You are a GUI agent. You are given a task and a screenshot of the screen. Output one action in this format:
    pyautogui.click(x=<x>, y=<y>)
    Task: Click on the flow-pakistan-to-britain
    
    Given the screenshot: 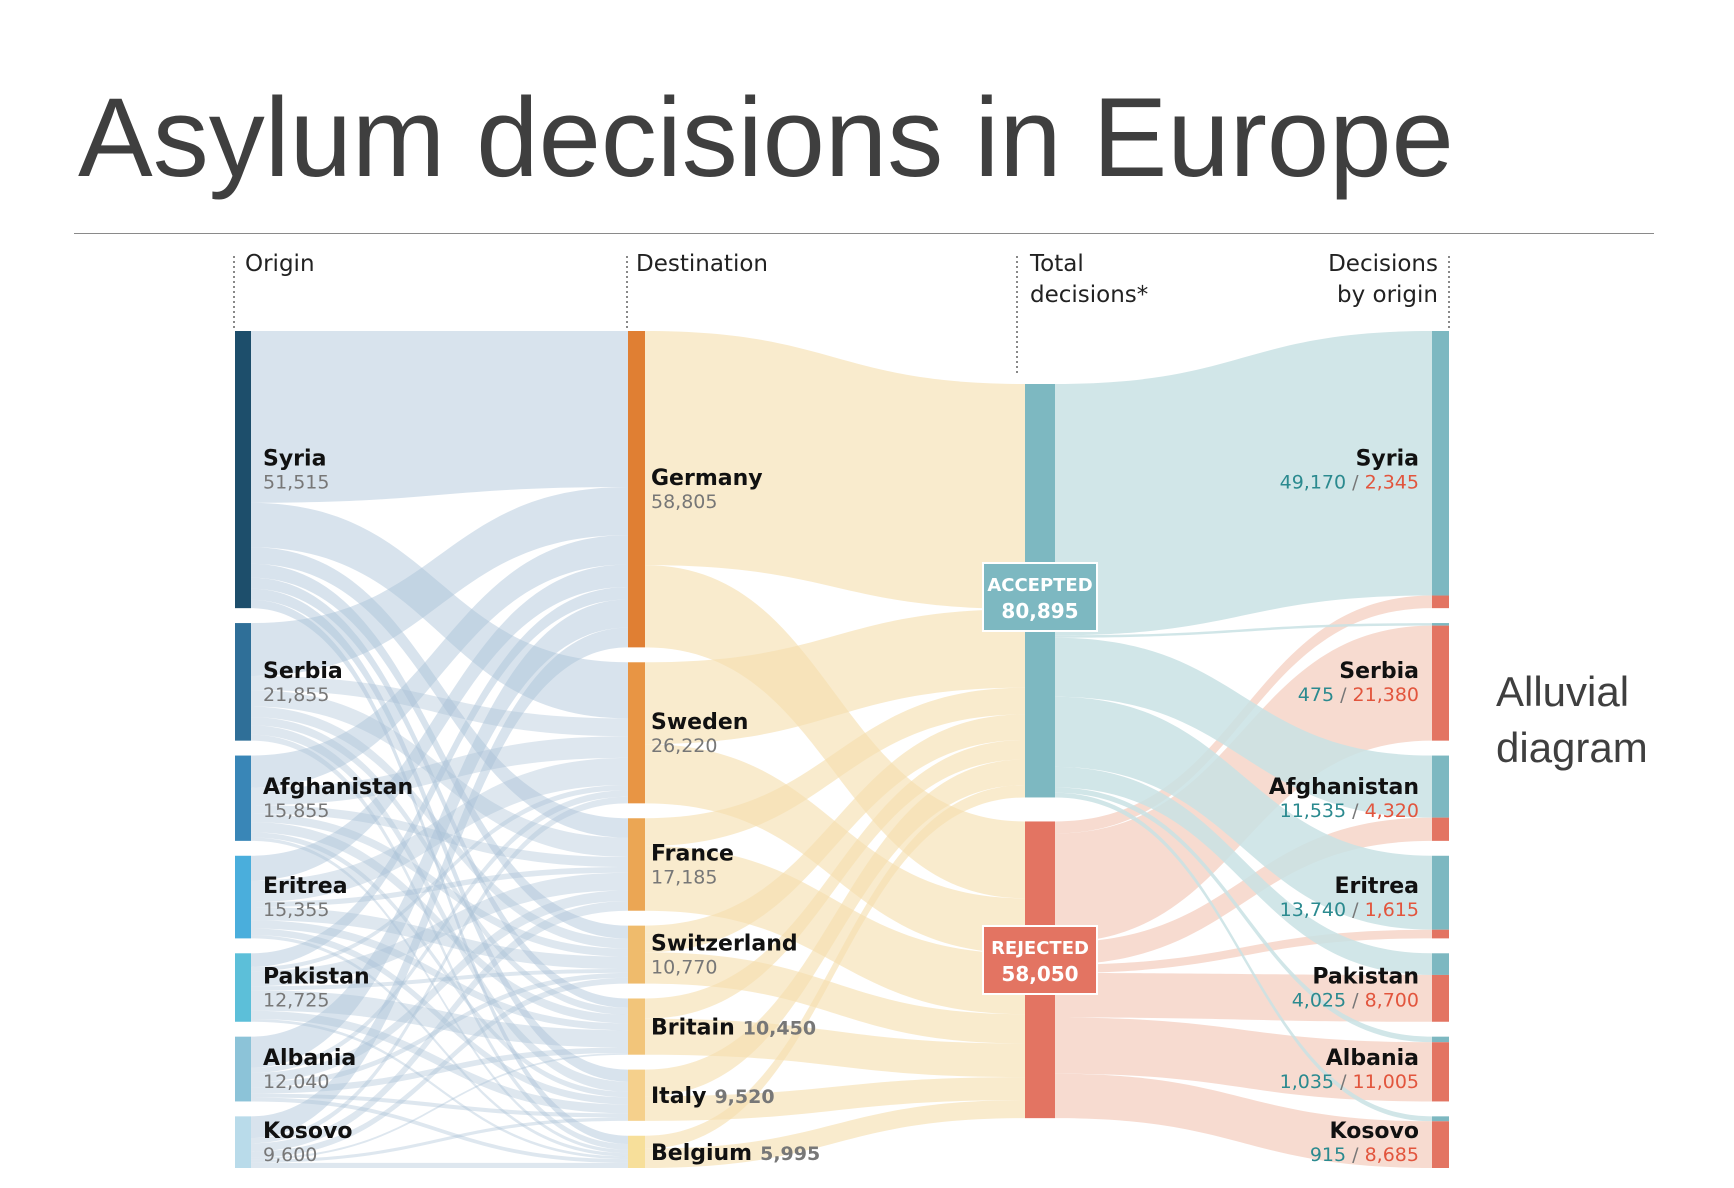 What is the action you would take?
    pyautogui.click(x=439, y=1019)
    